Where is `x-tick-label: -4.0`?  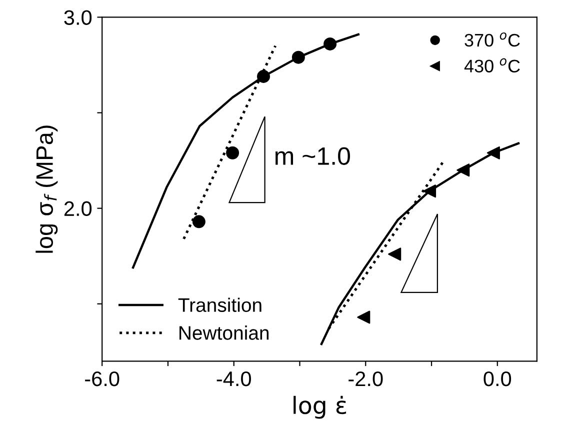
x-tick-label: -4.0 is located at coordinates (233, 378).